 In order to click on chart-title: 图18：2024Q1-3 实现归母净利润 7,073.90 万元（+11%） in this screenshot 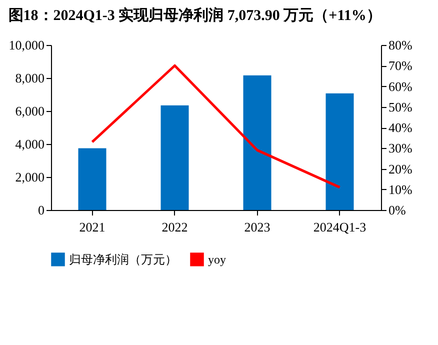, I will do `click(195, 15)`.